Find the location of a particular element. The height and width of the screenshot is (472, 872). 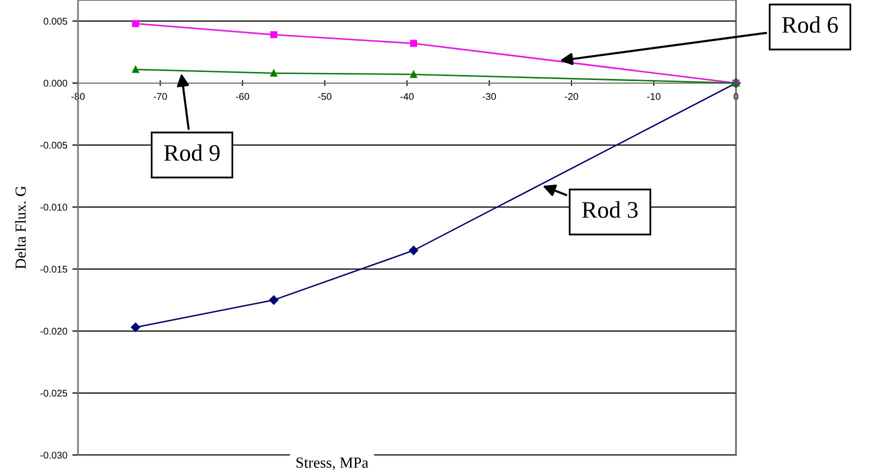

y-tick-label: 0.000 is located at coordinates (56, 83).